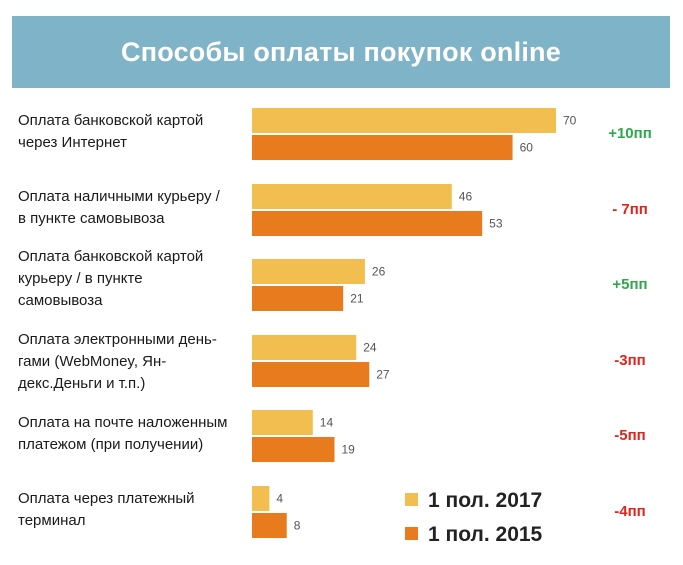 The image size is (683, 565). I want to click on value-label: 14, so click(327, 423).